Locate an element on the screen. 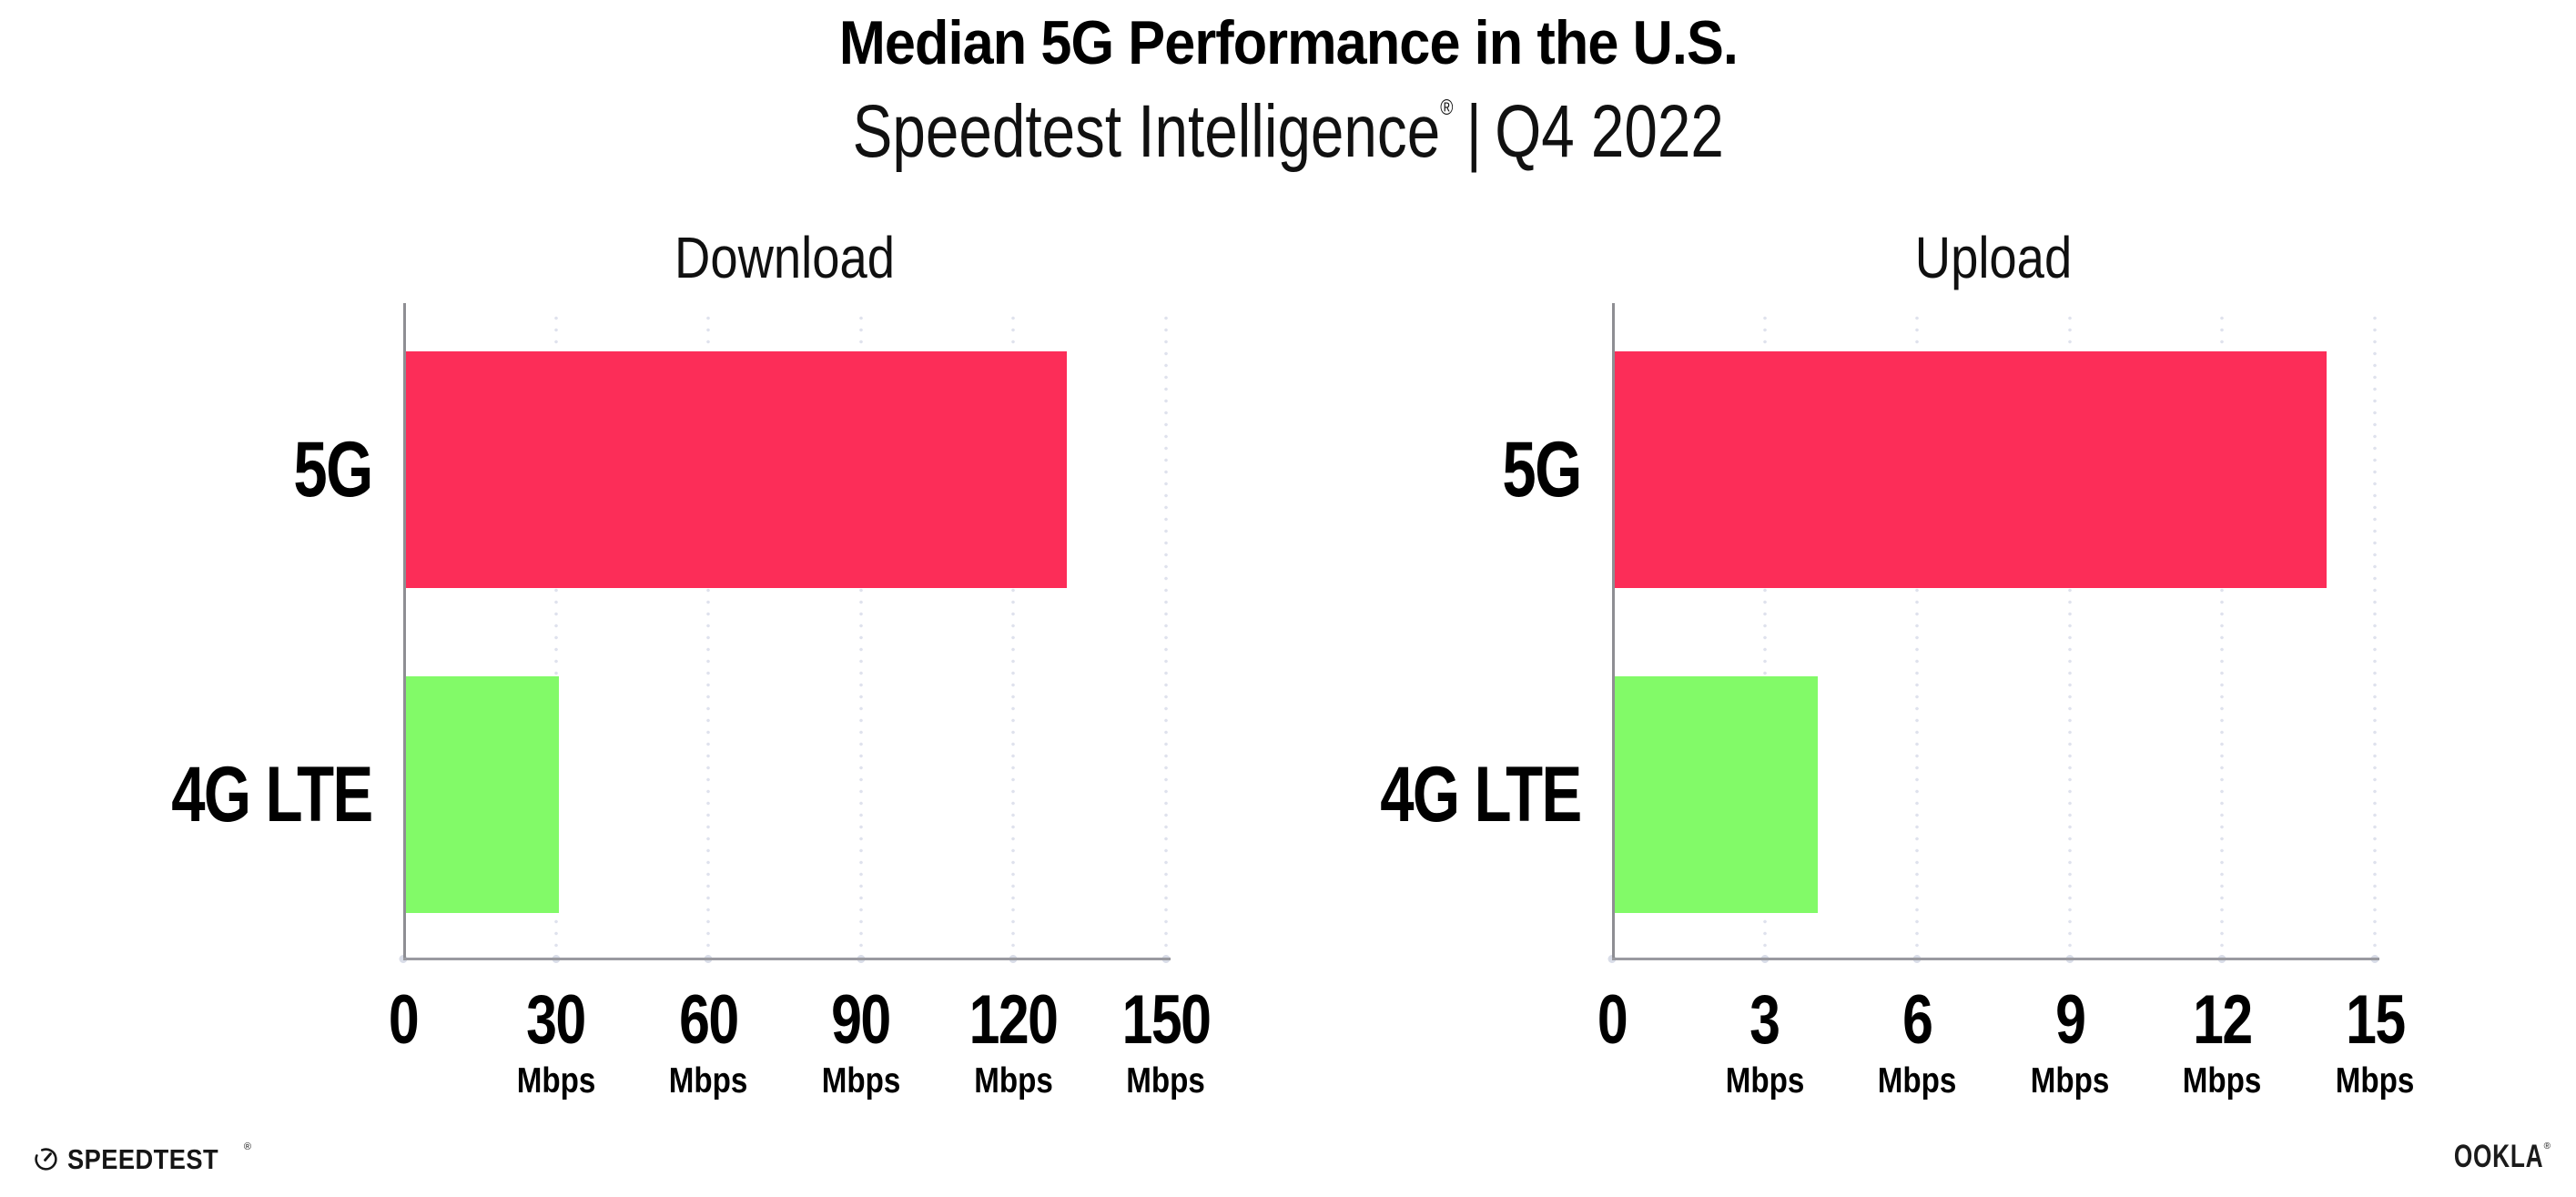 This screenshot has width=2576, height=1197. speedtest-gauge-icon is located at coordinates (46, 1159).